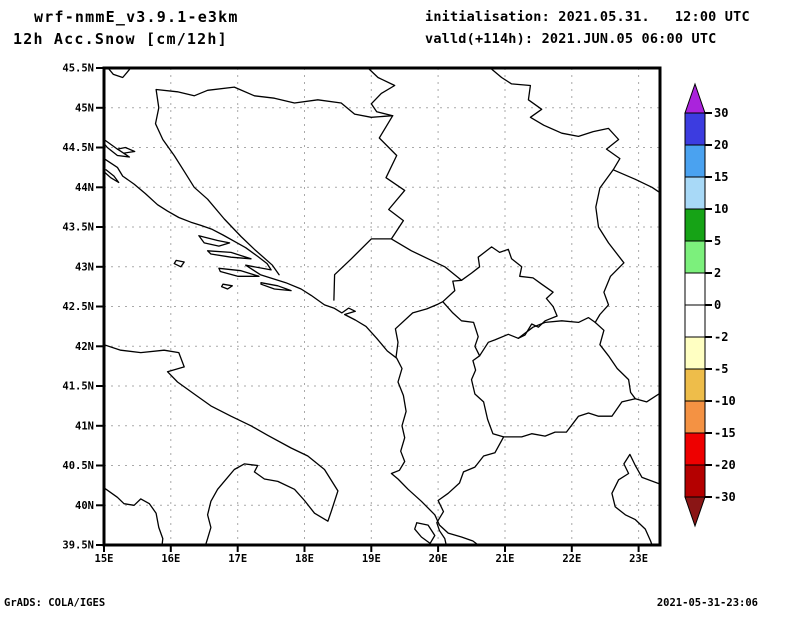 This screenshot has height=618, width=800. I want to click on colorbar-label: 0, so click(717, 305).